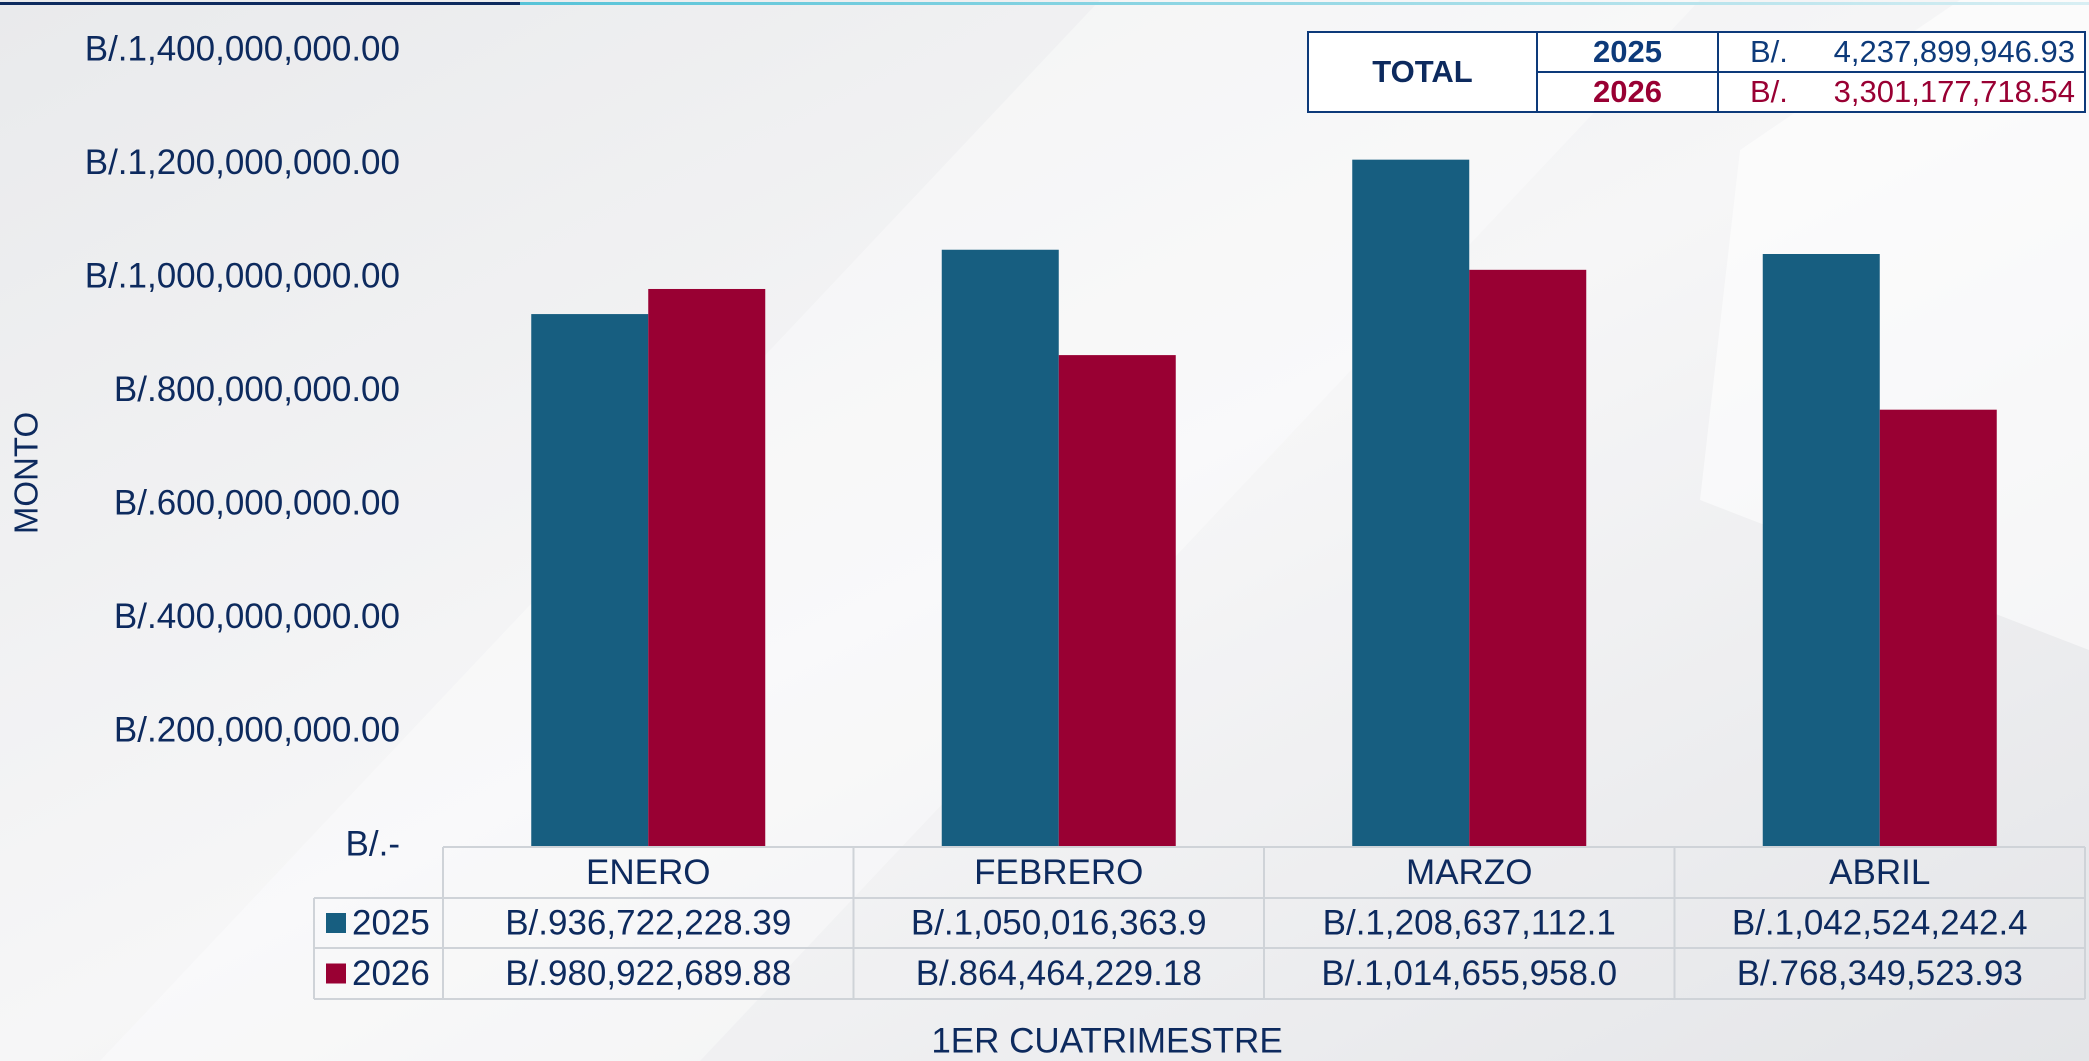  What do you see at coordinates (1880, 973) in the screenshot?
I see `table-value: B/.768,349,523.93` at bounding box center [1880, 973].